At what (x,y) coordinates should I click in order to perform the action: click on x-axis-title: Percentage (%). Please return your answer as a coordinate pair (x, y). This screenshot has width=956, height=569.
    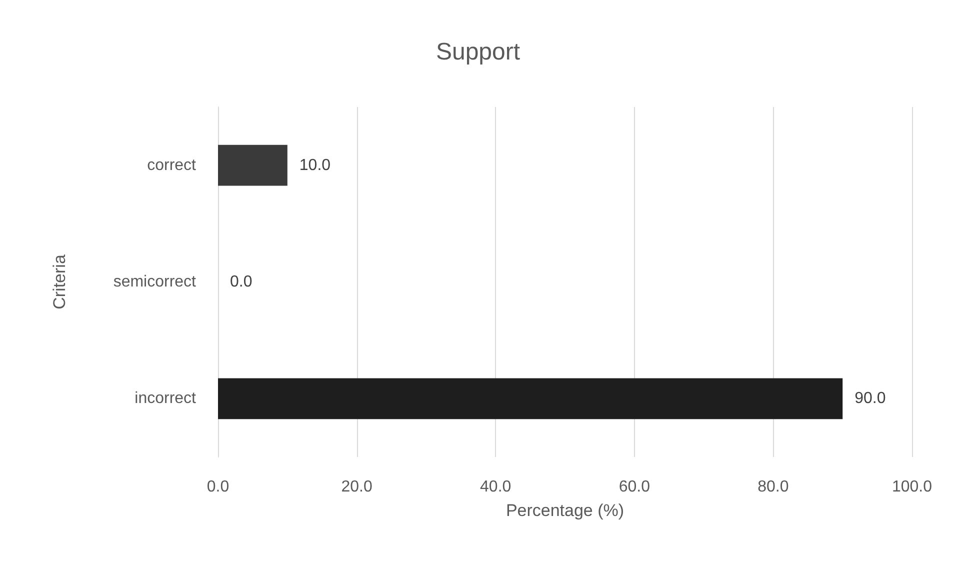
    Looking at the image, I should click on (565, 510).